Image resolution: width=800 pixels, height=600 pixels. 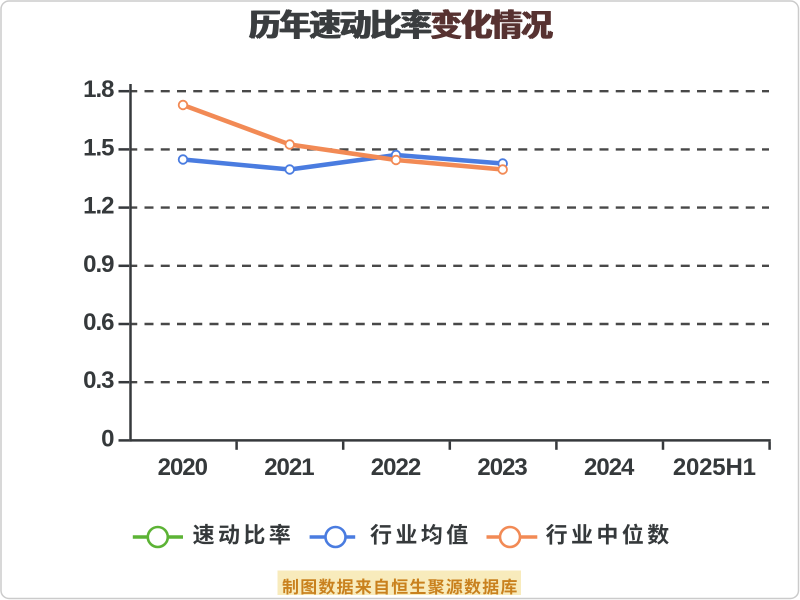 I want to click on svg-text: 2020, so click(x=183, y=467).